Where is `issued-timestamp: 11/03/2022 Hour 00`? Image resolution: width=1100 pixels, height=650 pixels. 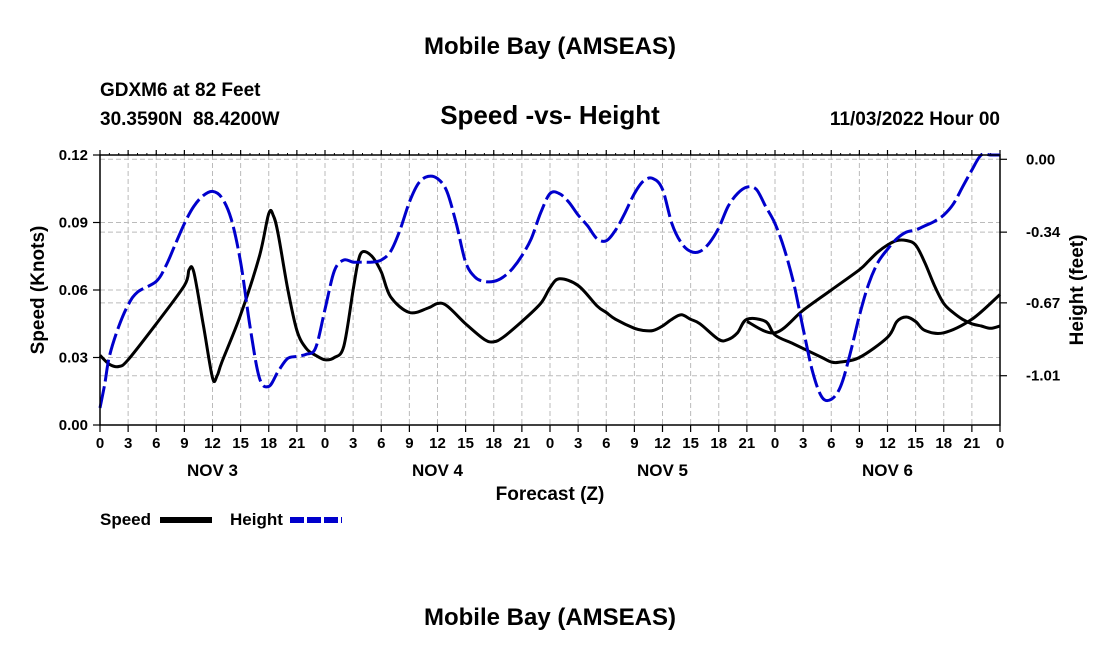
issued-timestamp: 11/03/2022 Hour 00 is located at coordinates (915, 119).